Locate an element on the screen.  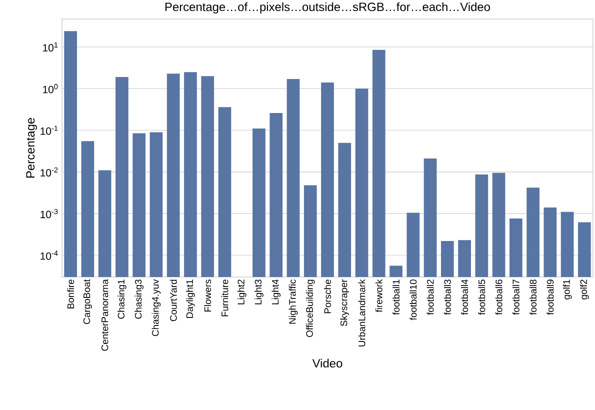
x-tick-label: football7 is located at coordinates (516, 297).